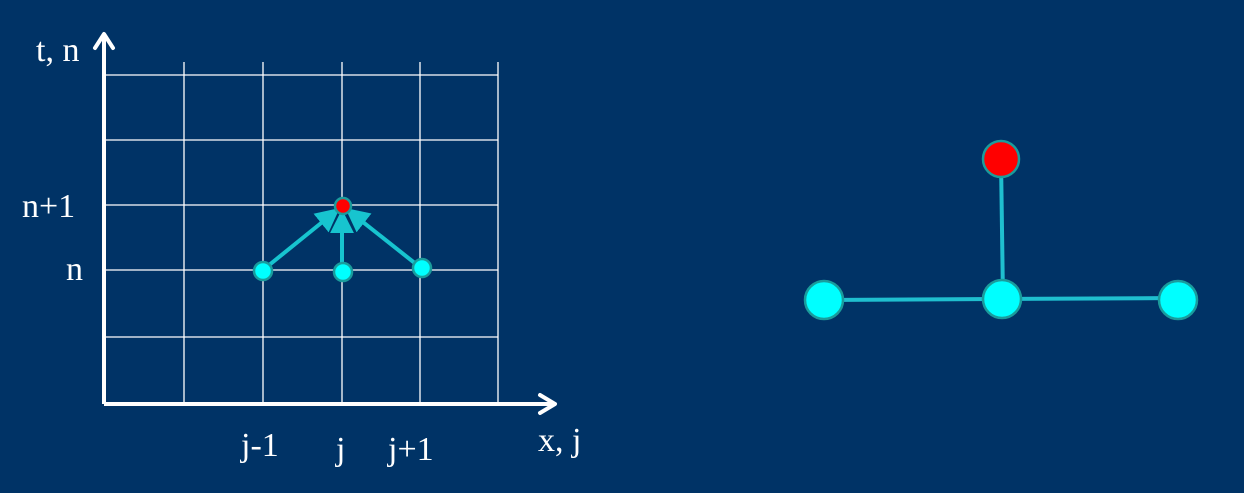 This screenshot has height=493, width=1244. What do you see at coordinates (104, 41) in the screenshot?
I see `y-axis-arrowhead` at bounding box center [104, 41].